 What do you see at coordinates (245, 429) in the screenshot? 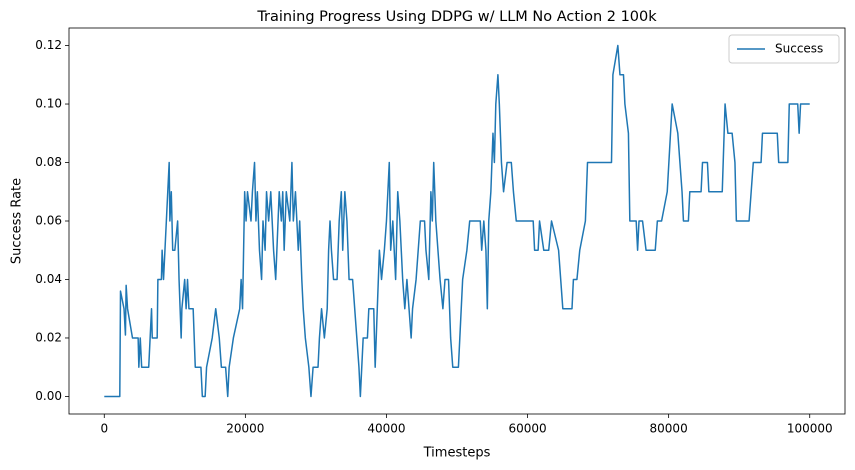
I see `x-tick-label: 20000` at bounding box center [245, 429].